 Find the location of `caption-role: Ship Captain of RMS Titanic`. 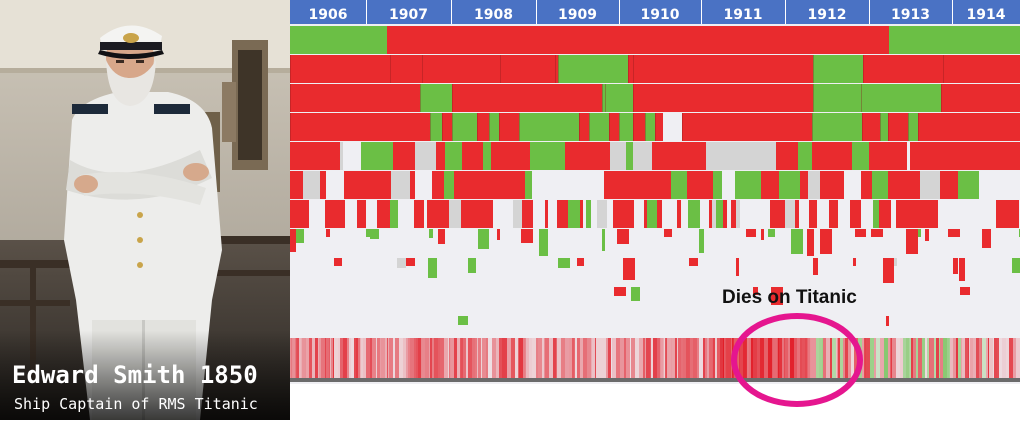

caption-role: Ship Captain of RMS Titanic is located at coordinates (136, 404).